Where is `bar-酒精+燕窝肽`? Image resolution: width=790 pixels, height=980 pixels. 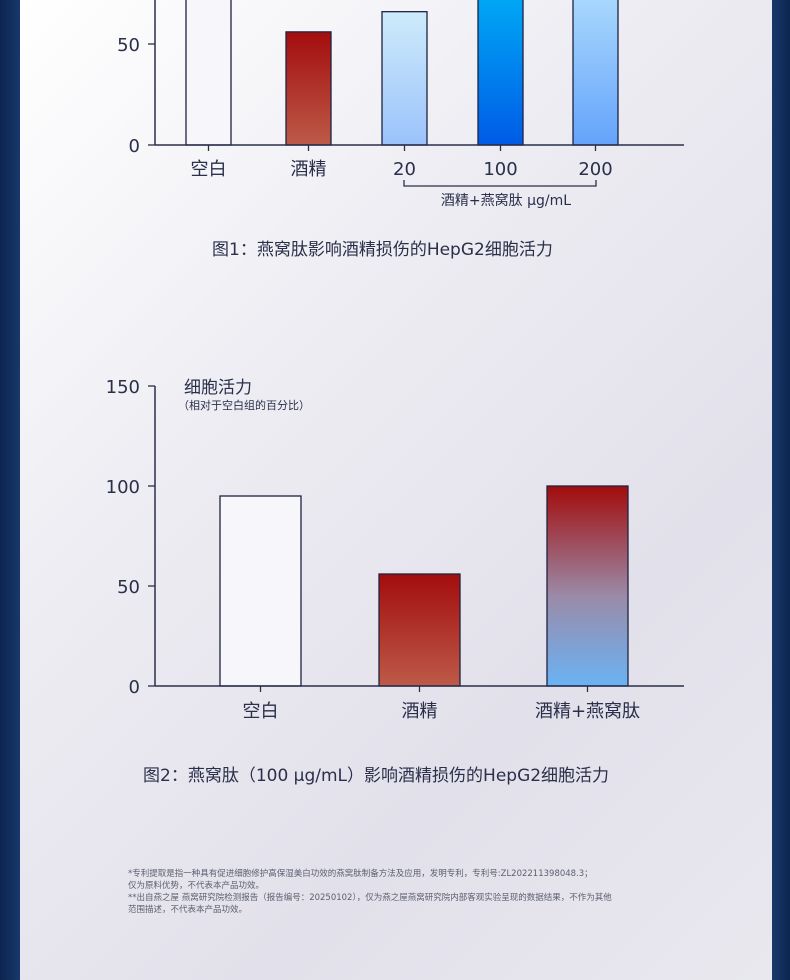
bar-酒精+燕窝肽 is located at coordinates (587, 586).